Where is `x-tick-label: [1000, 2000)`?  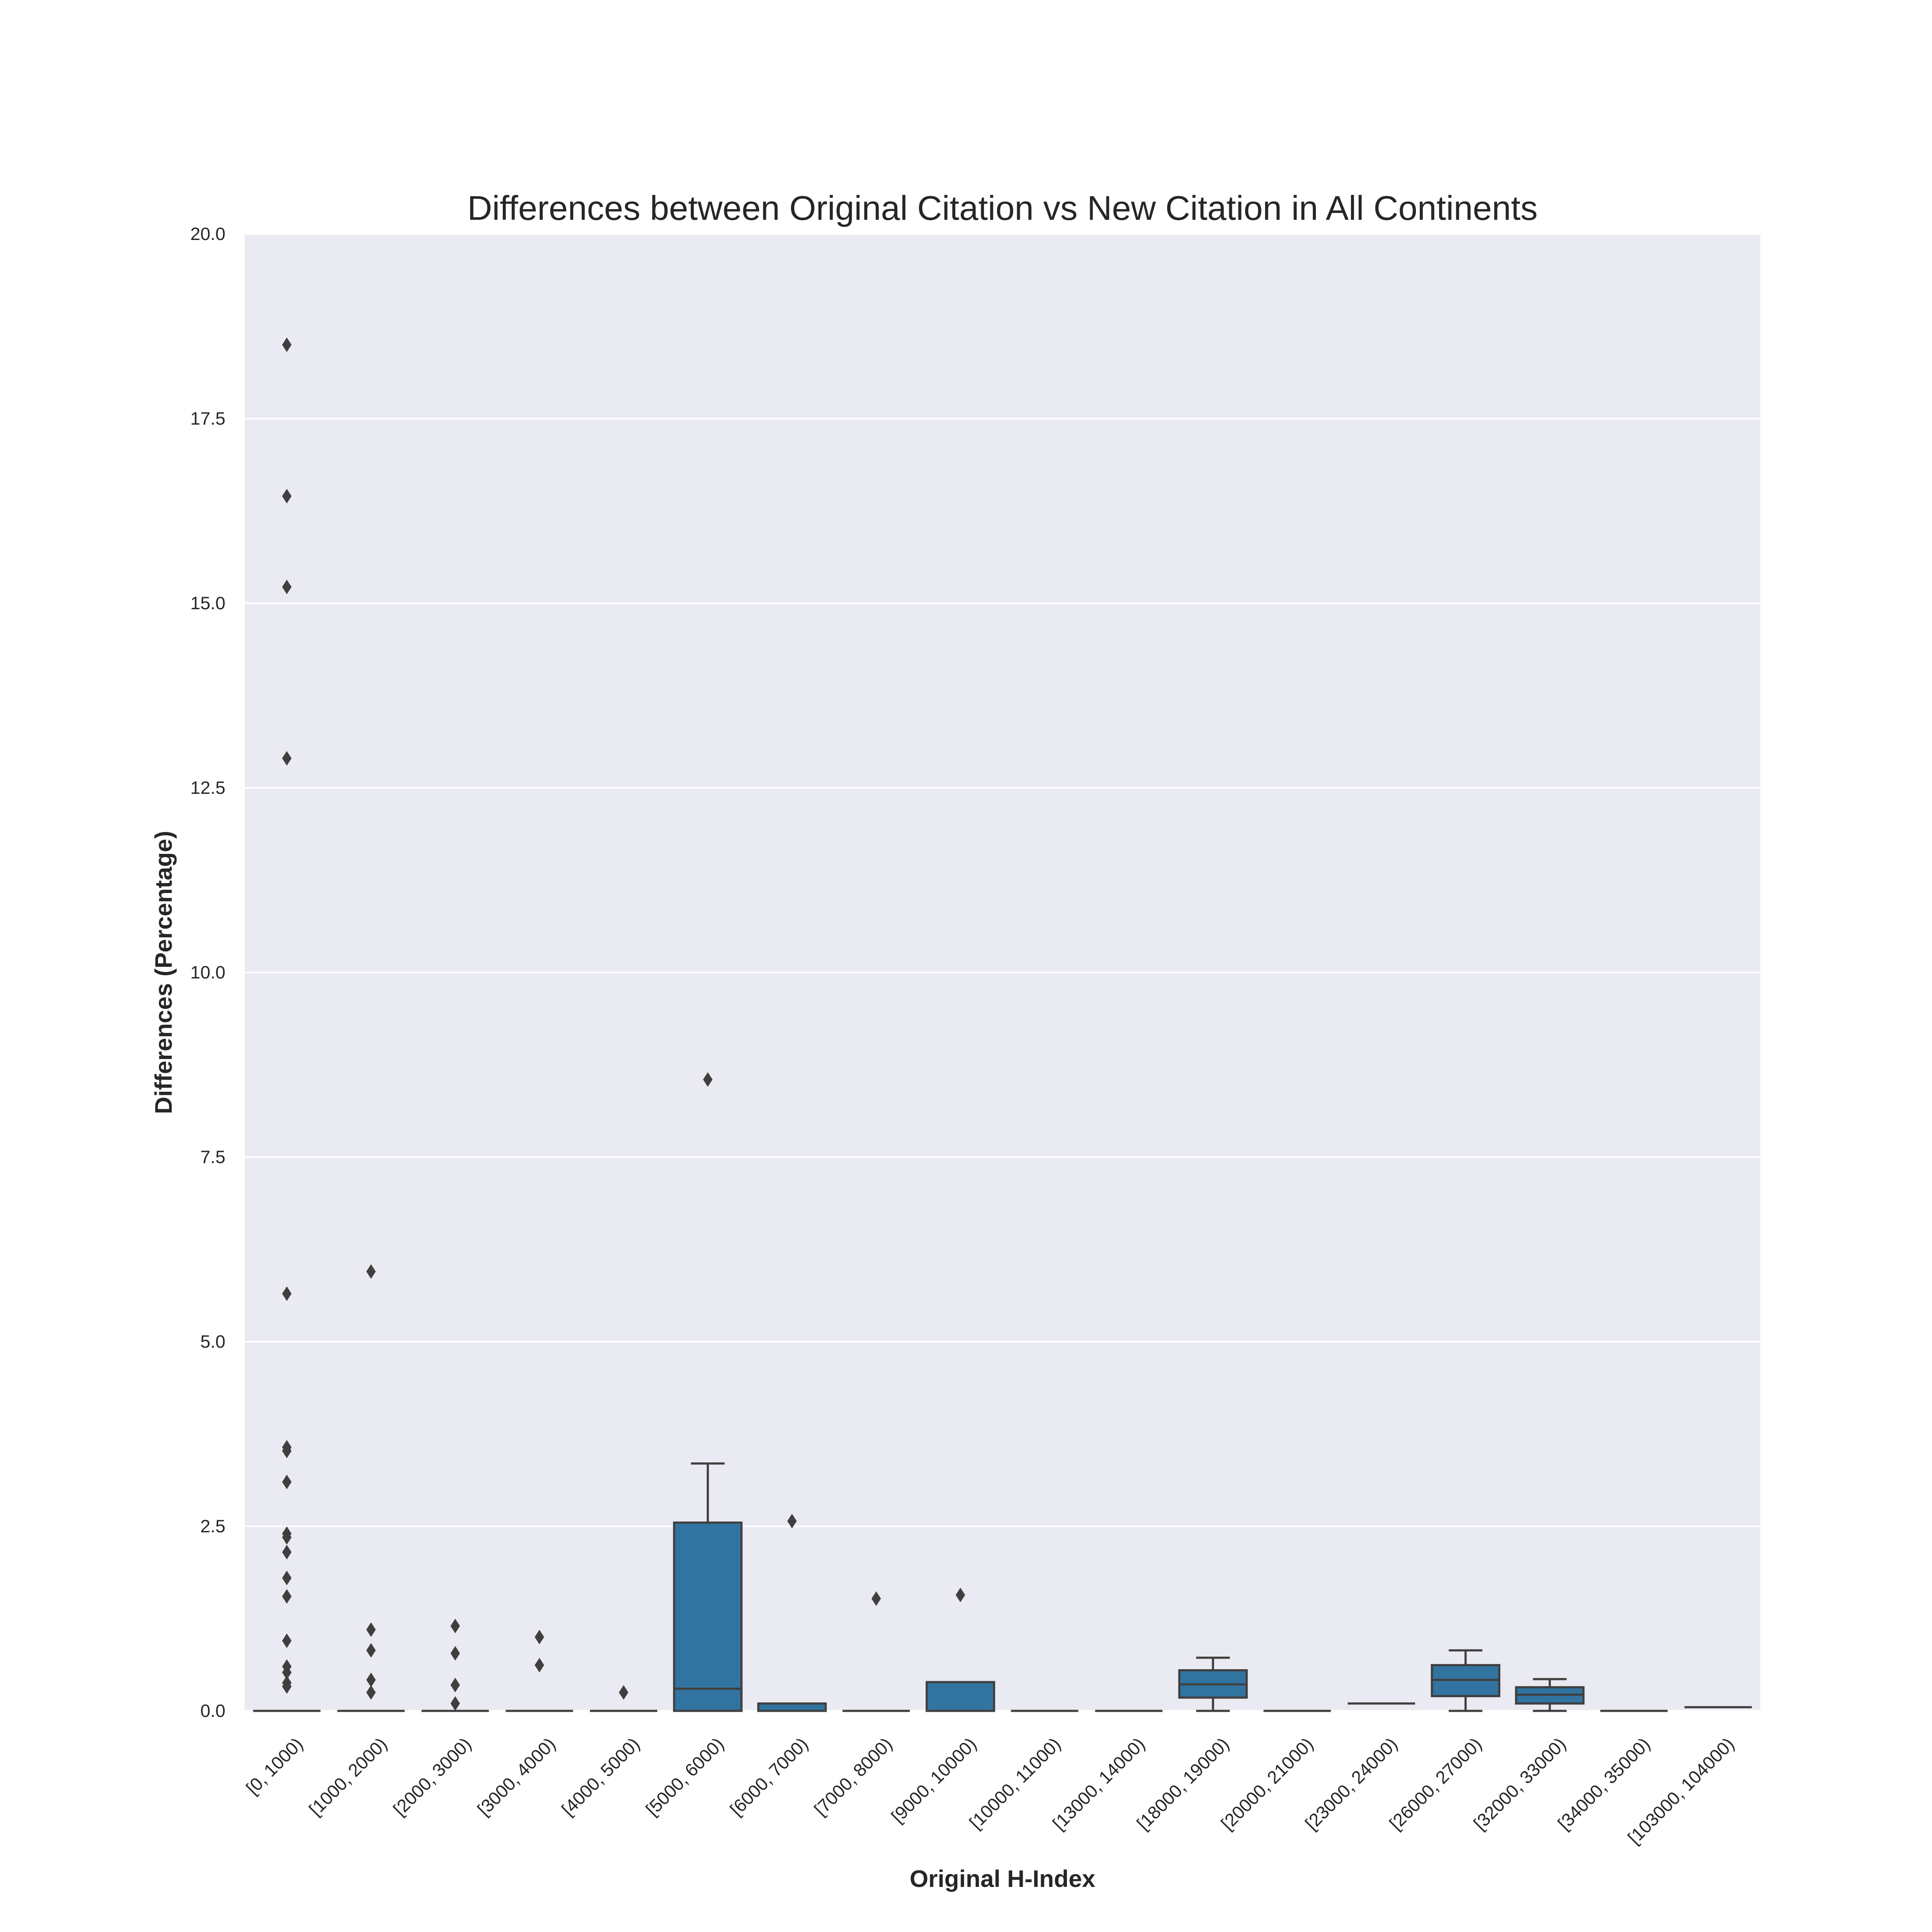 x-tick-label: [1000, 2000) is located at coordinates (348, 1777).